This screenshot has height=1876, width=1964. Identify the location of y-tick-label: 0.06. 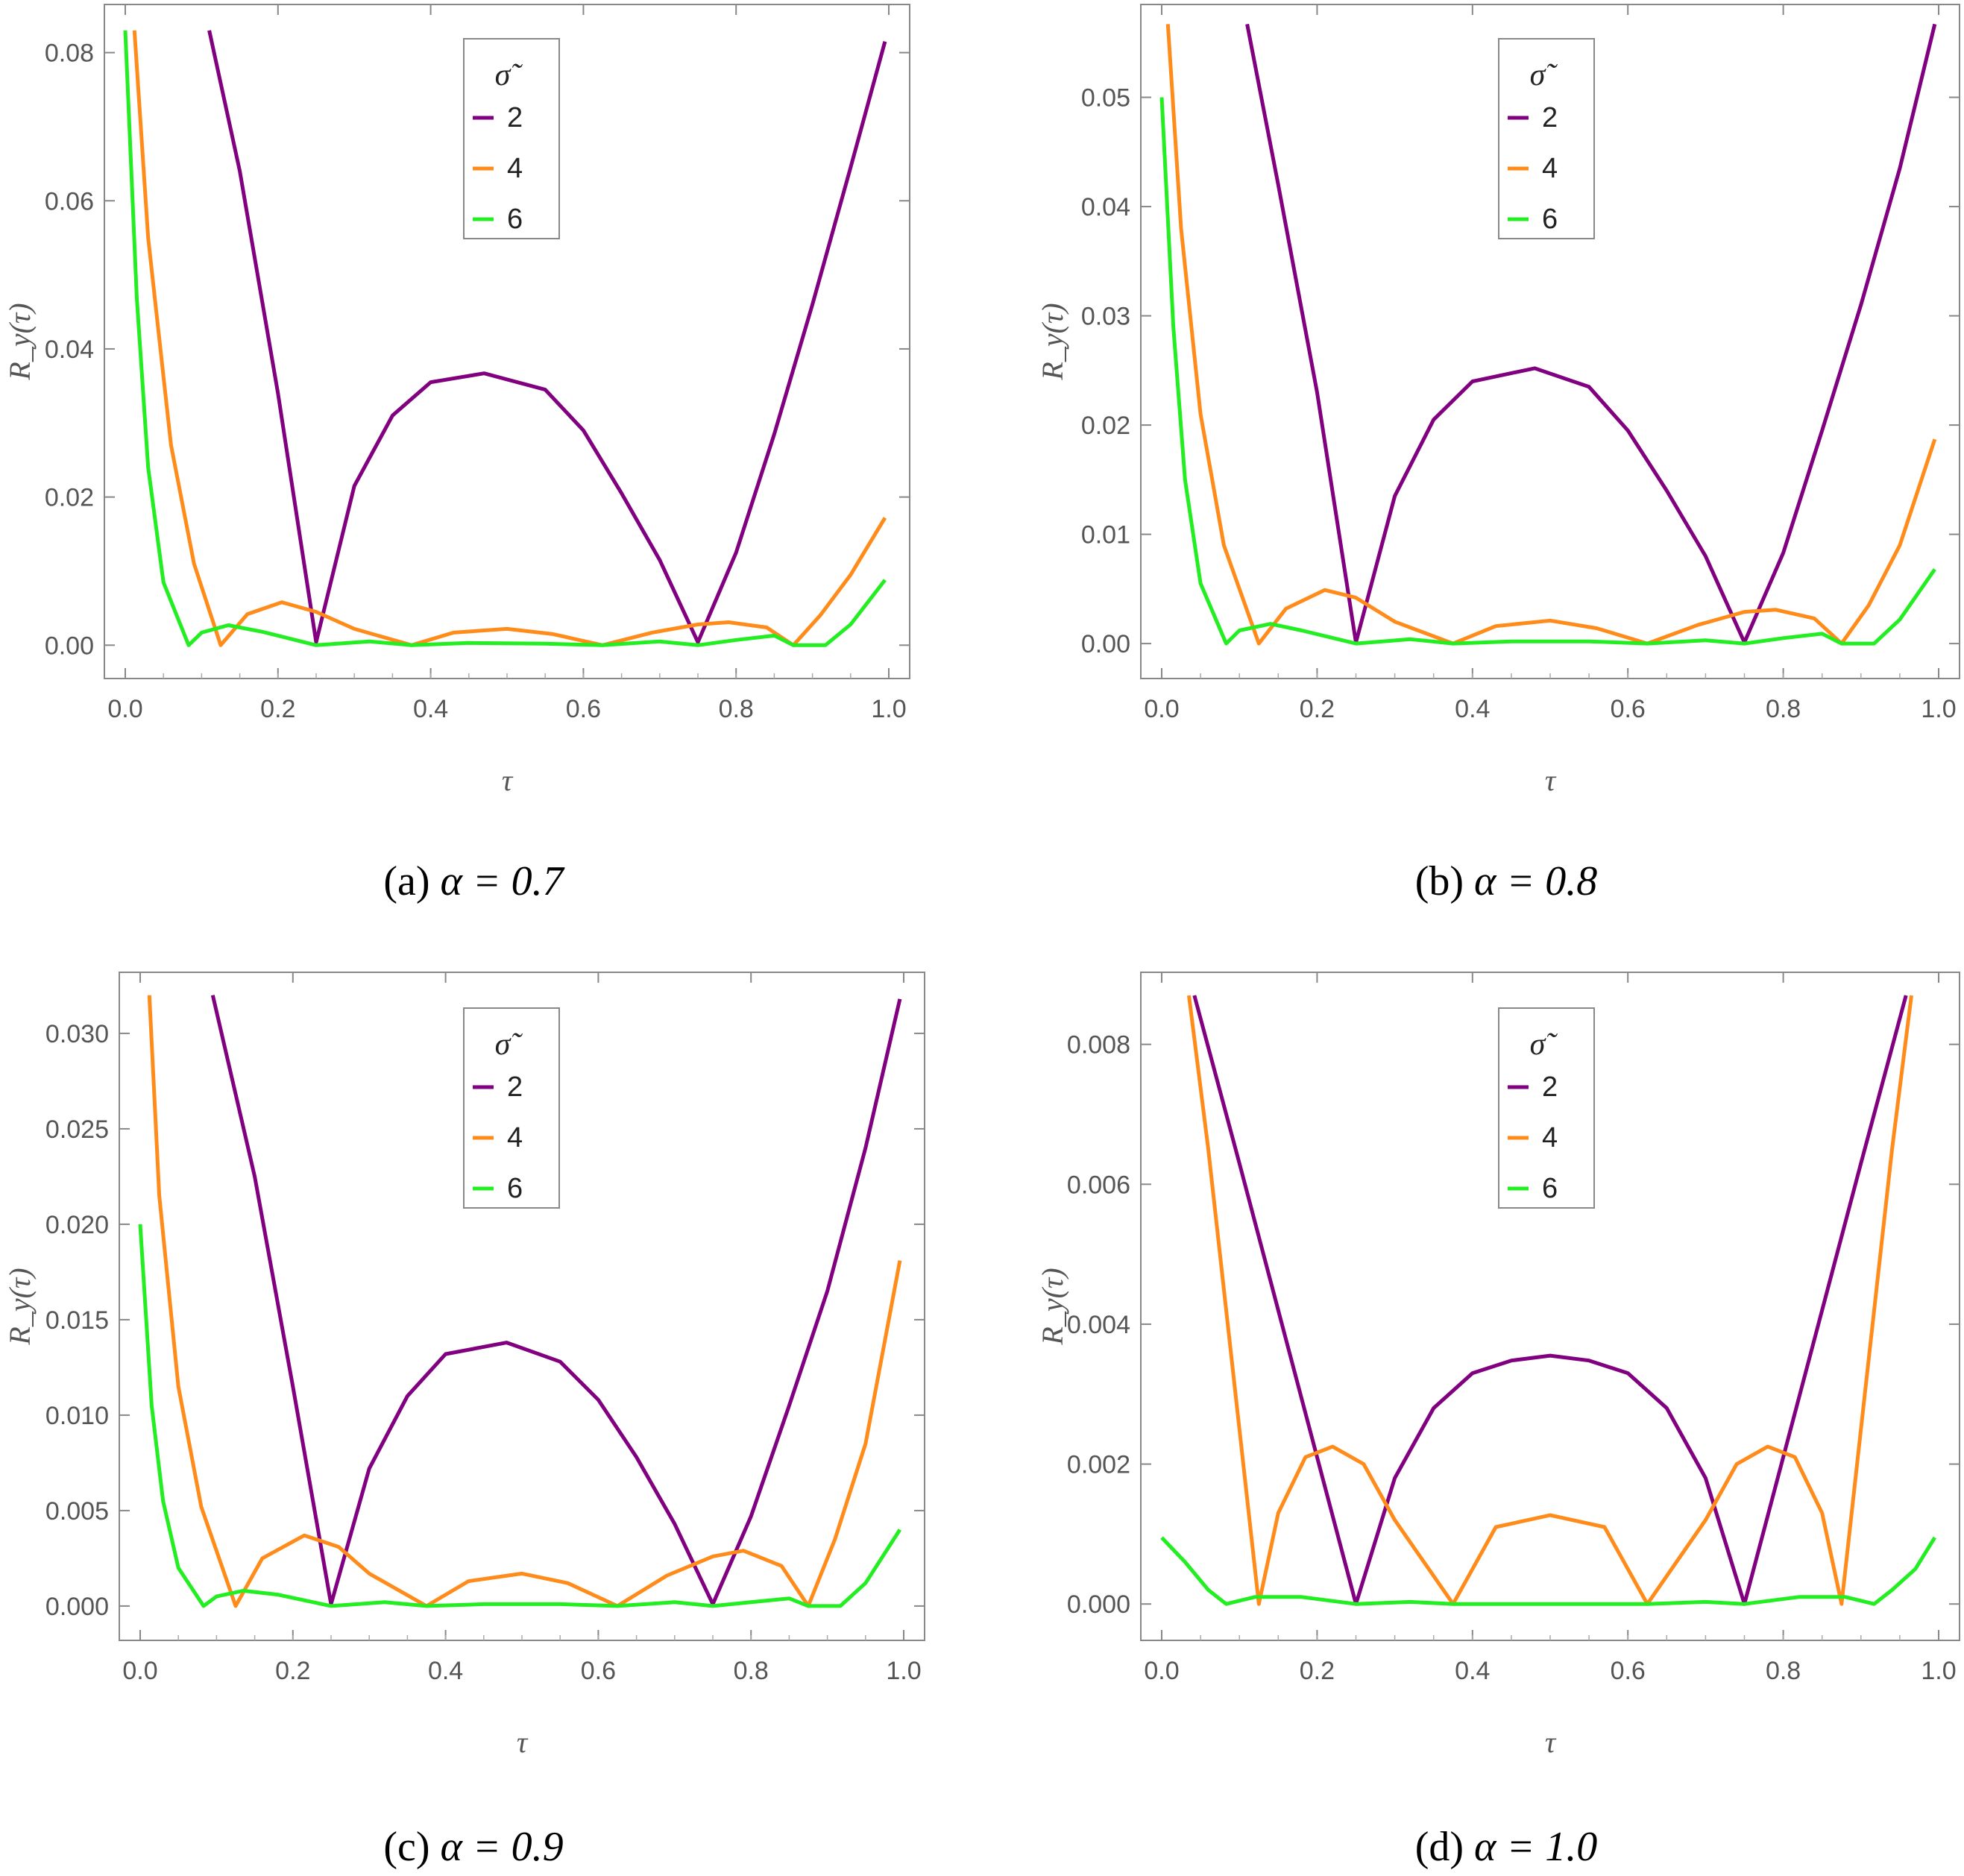
(69, 201).